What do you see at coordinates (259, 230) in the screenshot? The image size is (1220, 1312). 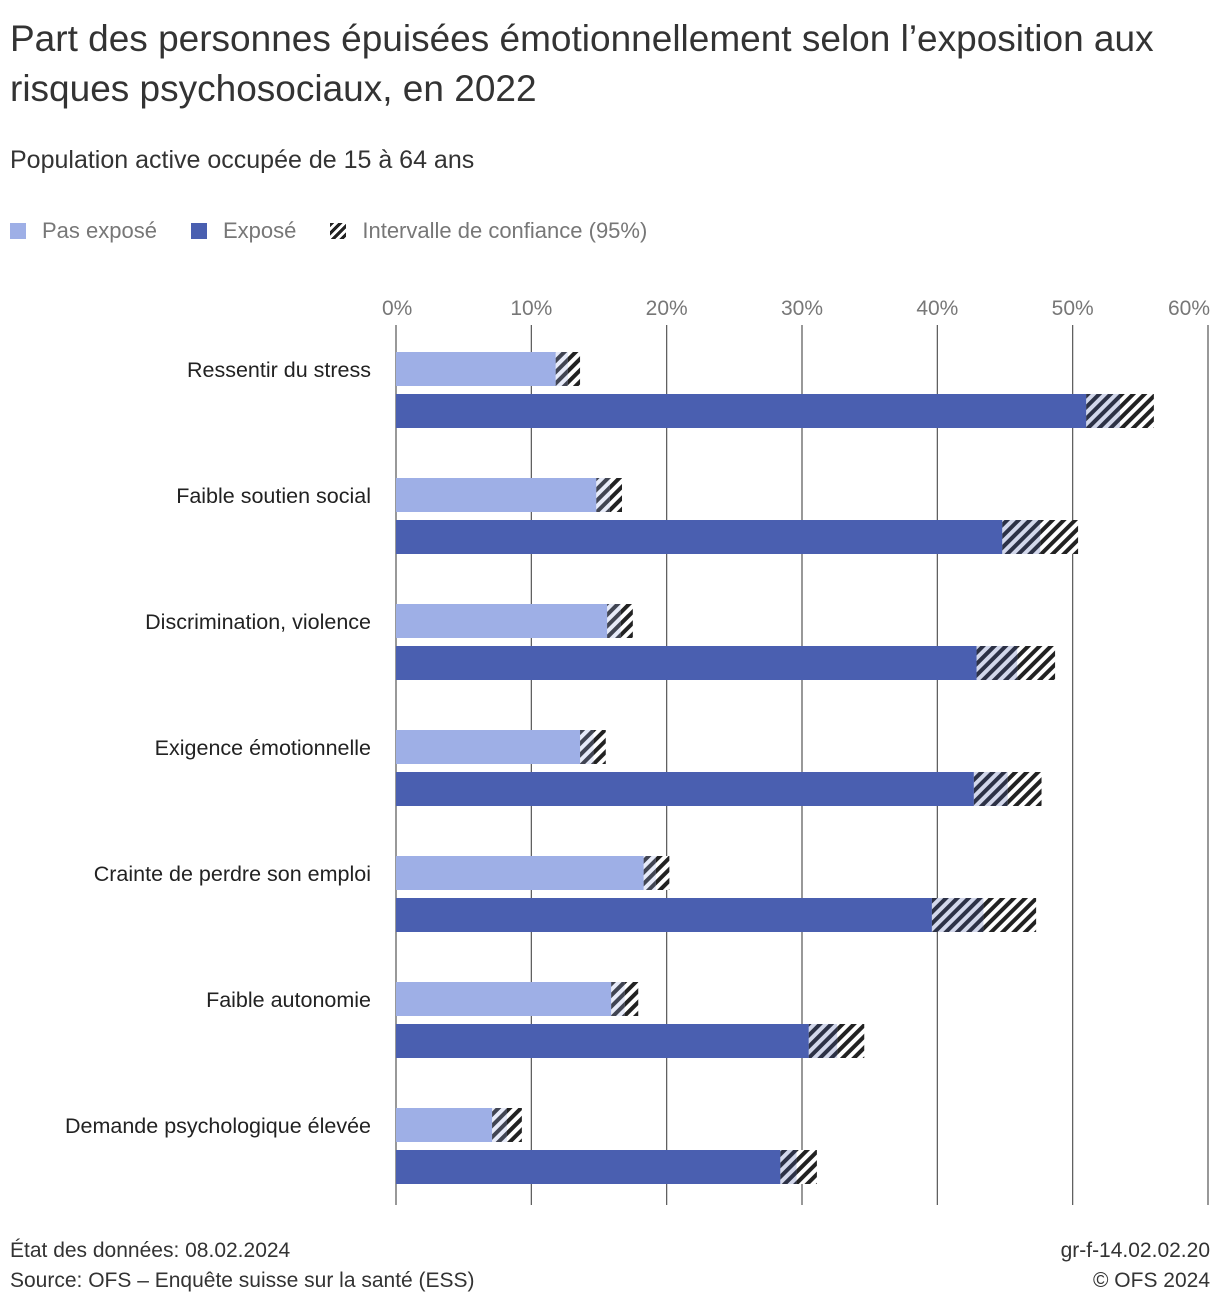 I see `legend-label-exposed: Exposé` at bounding box center [259, 230].